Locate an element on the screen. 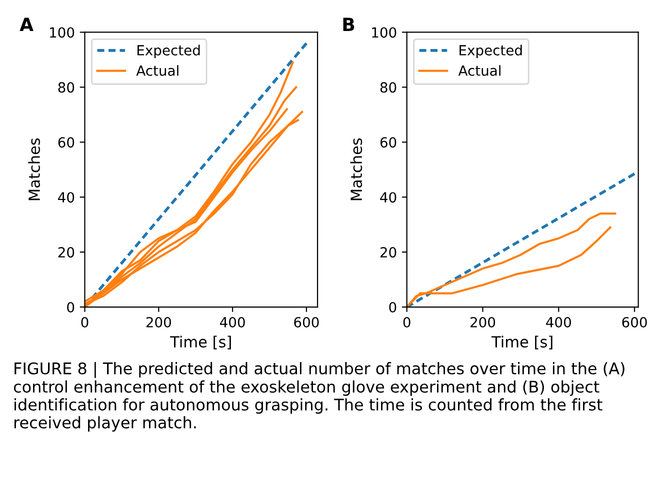  caption: FIGURE 8 | The predicted and actual number of matches over time in the (A) control enhancement of the exoskeleton glove experiment and (B) object identification for autonomous grasping. The time is counted from the first received player match. is located at coordinates (319, 397).